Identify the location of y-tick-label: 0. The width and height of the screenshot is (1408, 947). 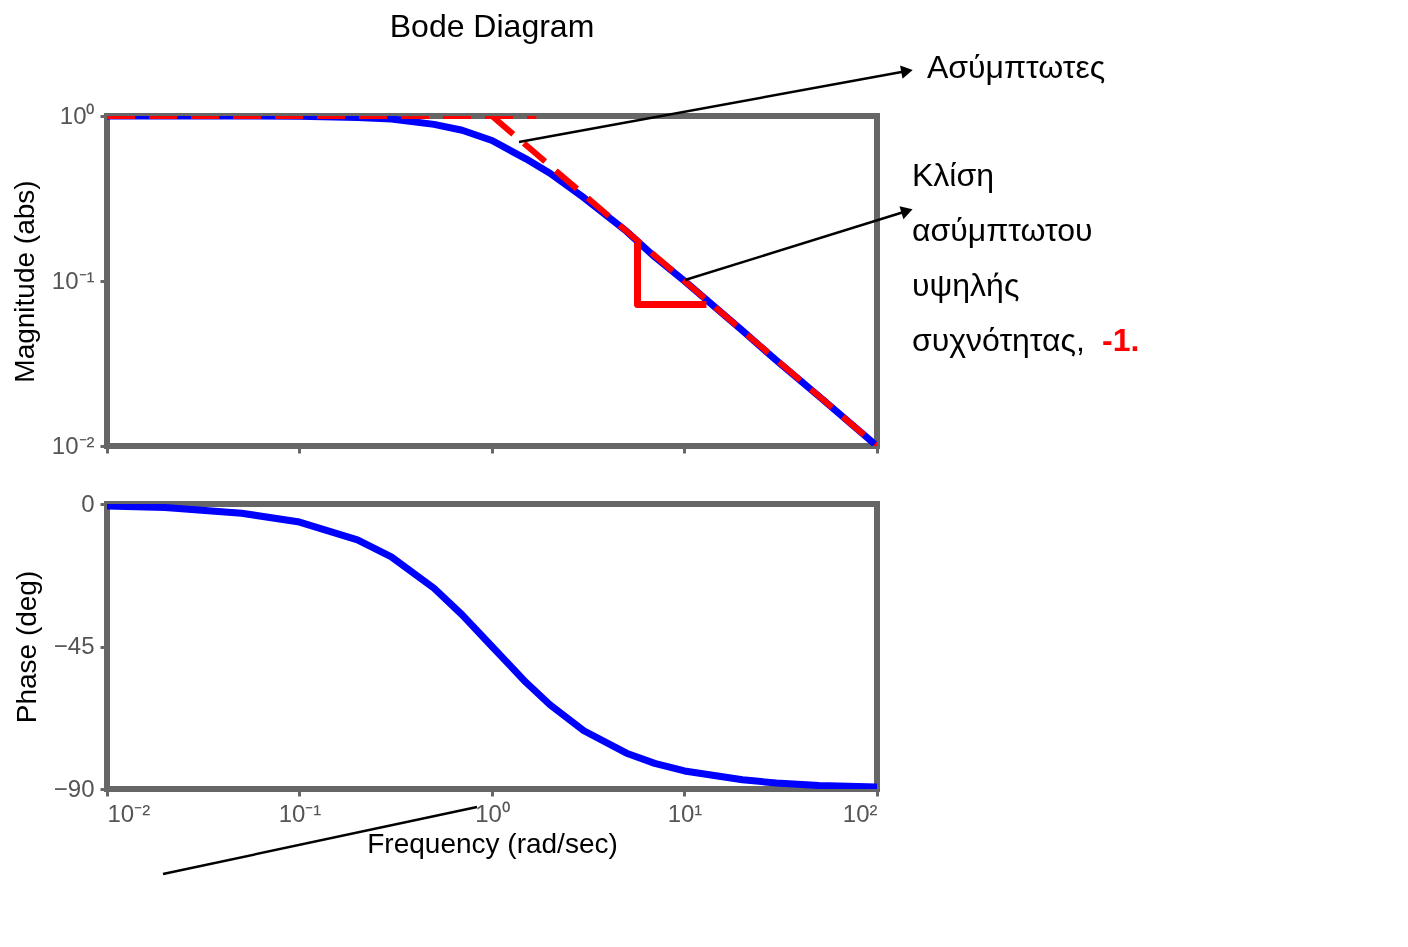
(88, 503).